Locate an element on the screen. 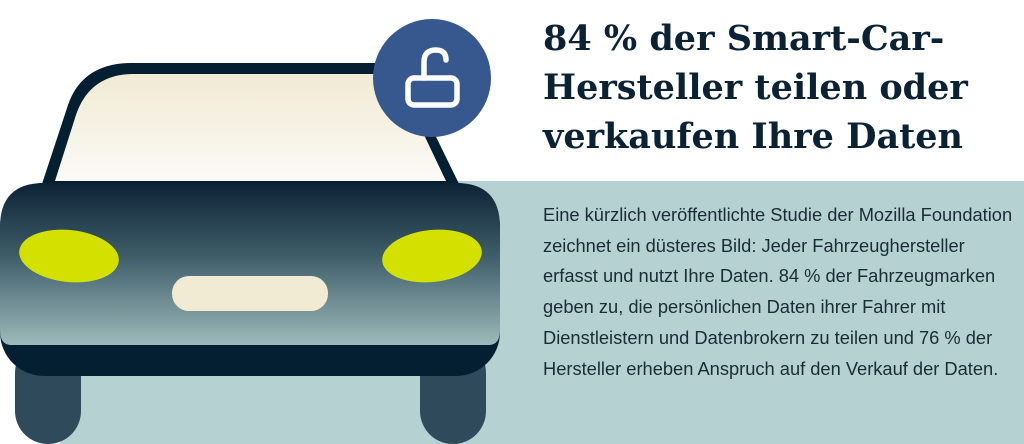 Image resolution: width=1024 pixels, height=444 pixels. left-headlight is located at coordinates (69, 256).